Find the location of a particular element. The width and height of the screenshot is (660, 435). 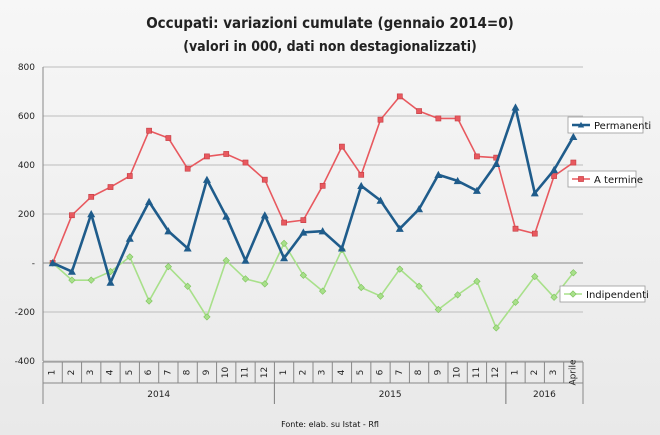

year-label: 2014 is located at coordinates (158, 395).